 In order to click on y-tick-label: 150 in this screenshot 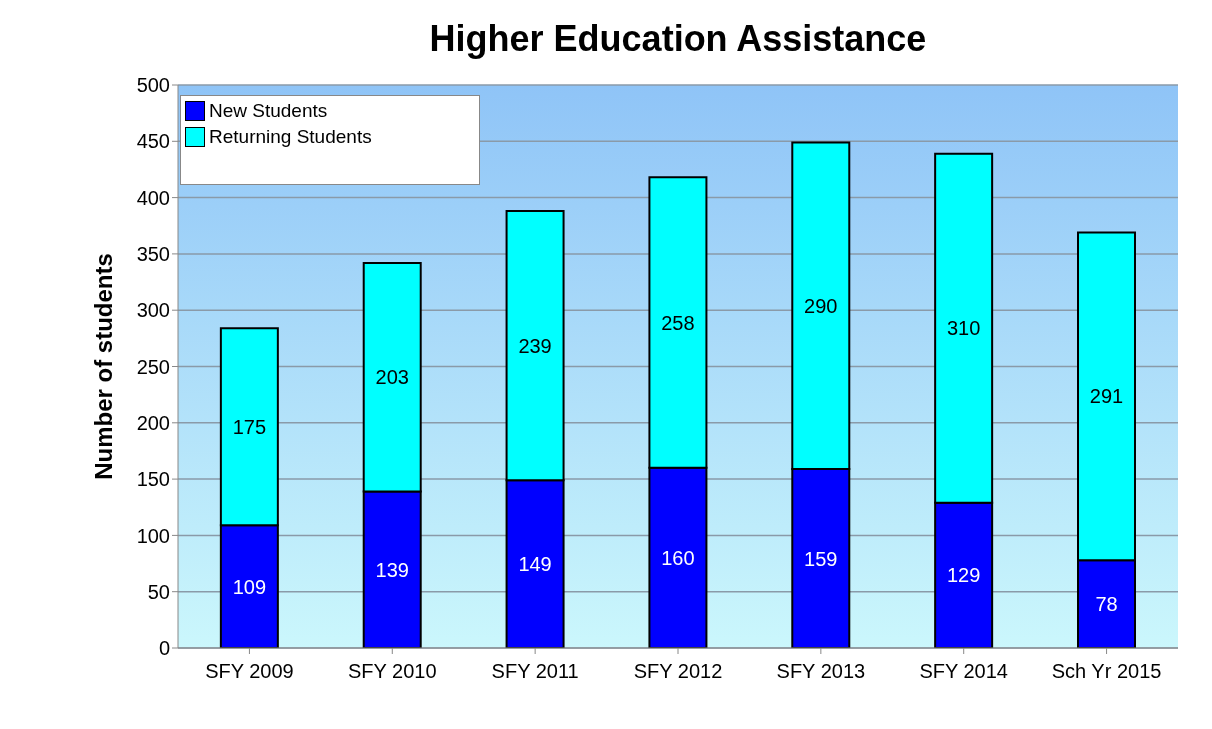, I will do `click(153, 479)`.